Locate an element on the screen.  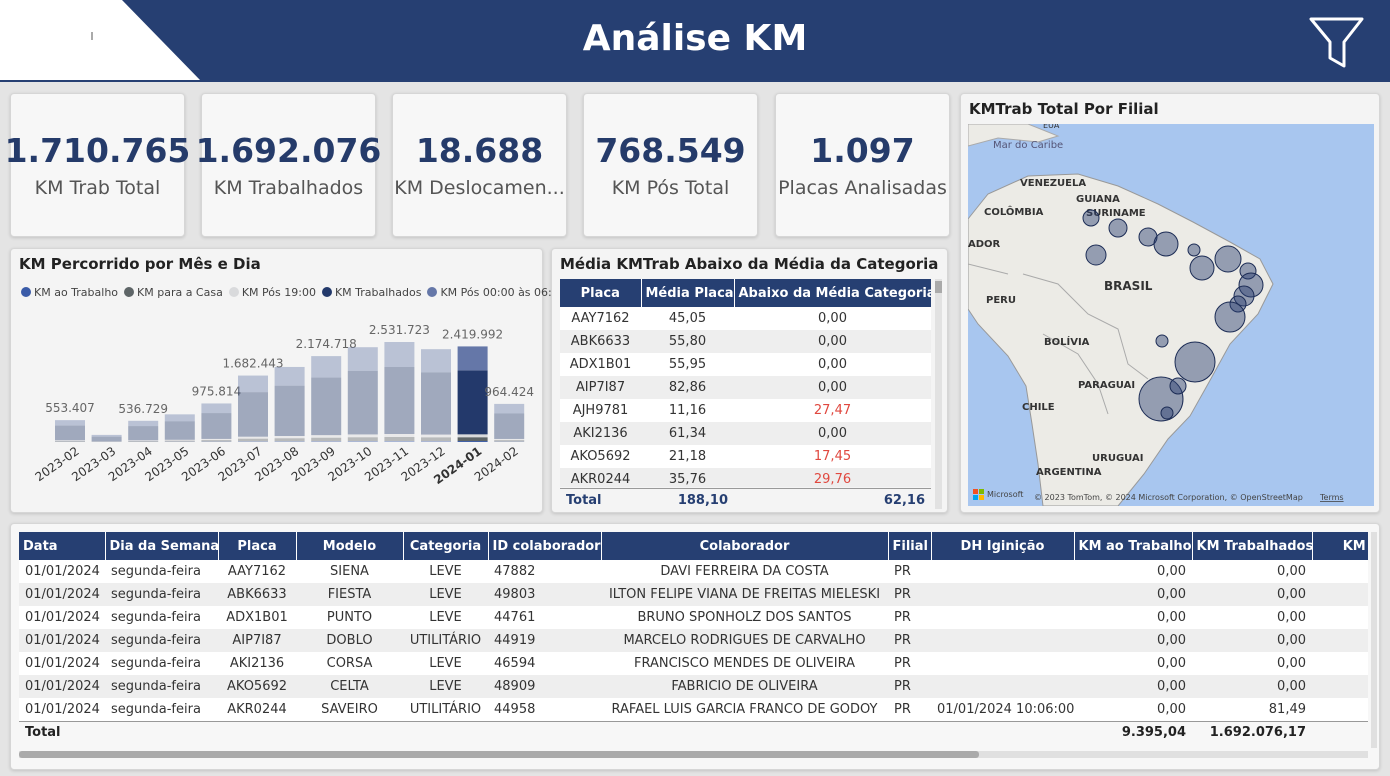
legend-item: KM Trabalhados is located at coordinates (371, 292).